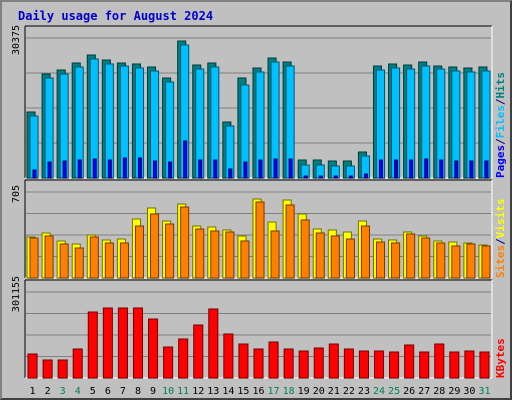 This screenshot has width=512, height=400. Describe the element at coordinates (289, 391) in the screenshot. I see `x-tick-label-day-18: 18` at that location.